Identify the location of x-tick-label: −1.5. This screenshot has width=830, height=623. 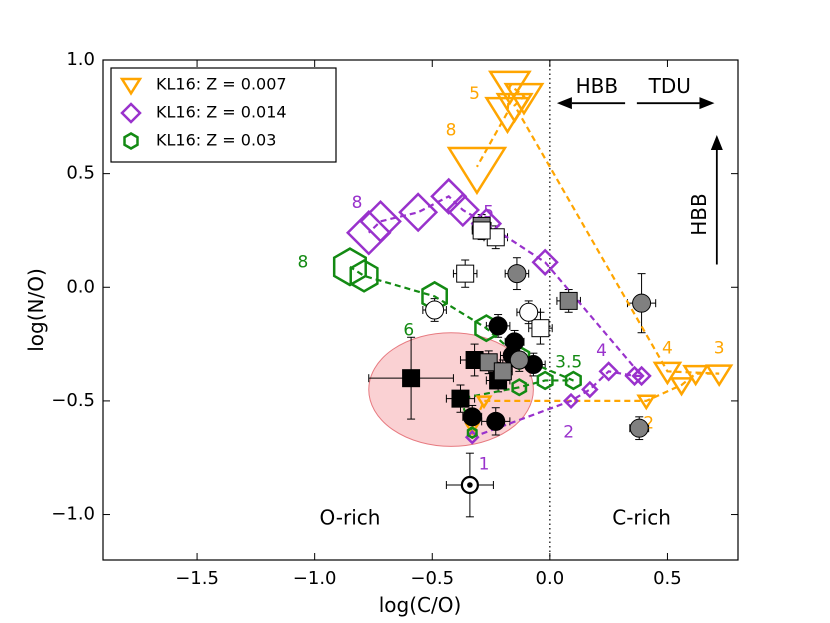
(197, 578).